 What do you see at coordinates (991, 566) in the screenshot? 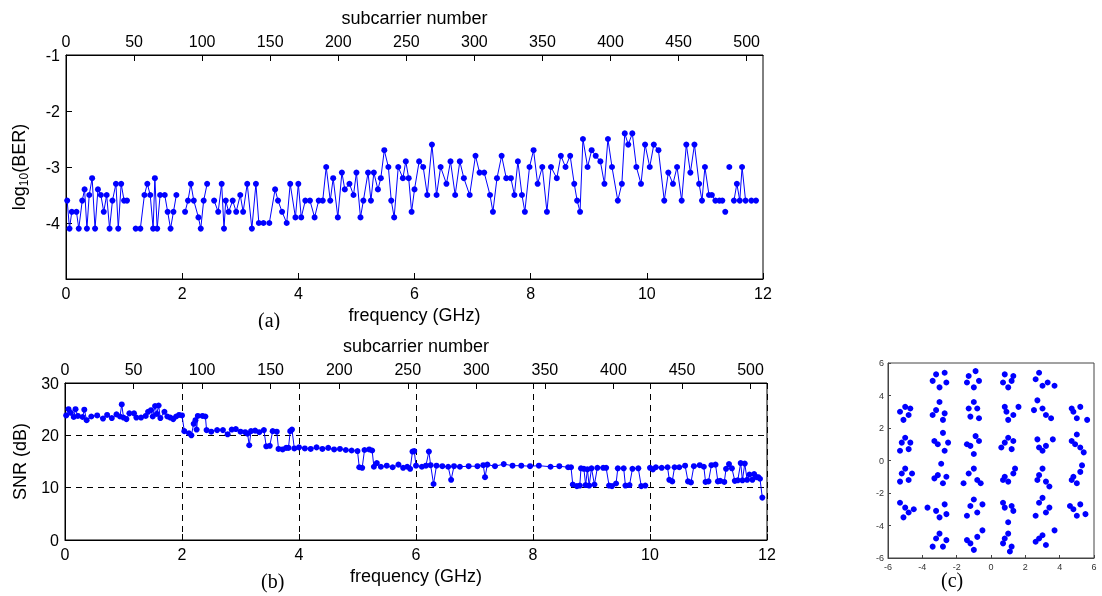
I see `x-tick-label: 0` at bounding box center [991, 566].